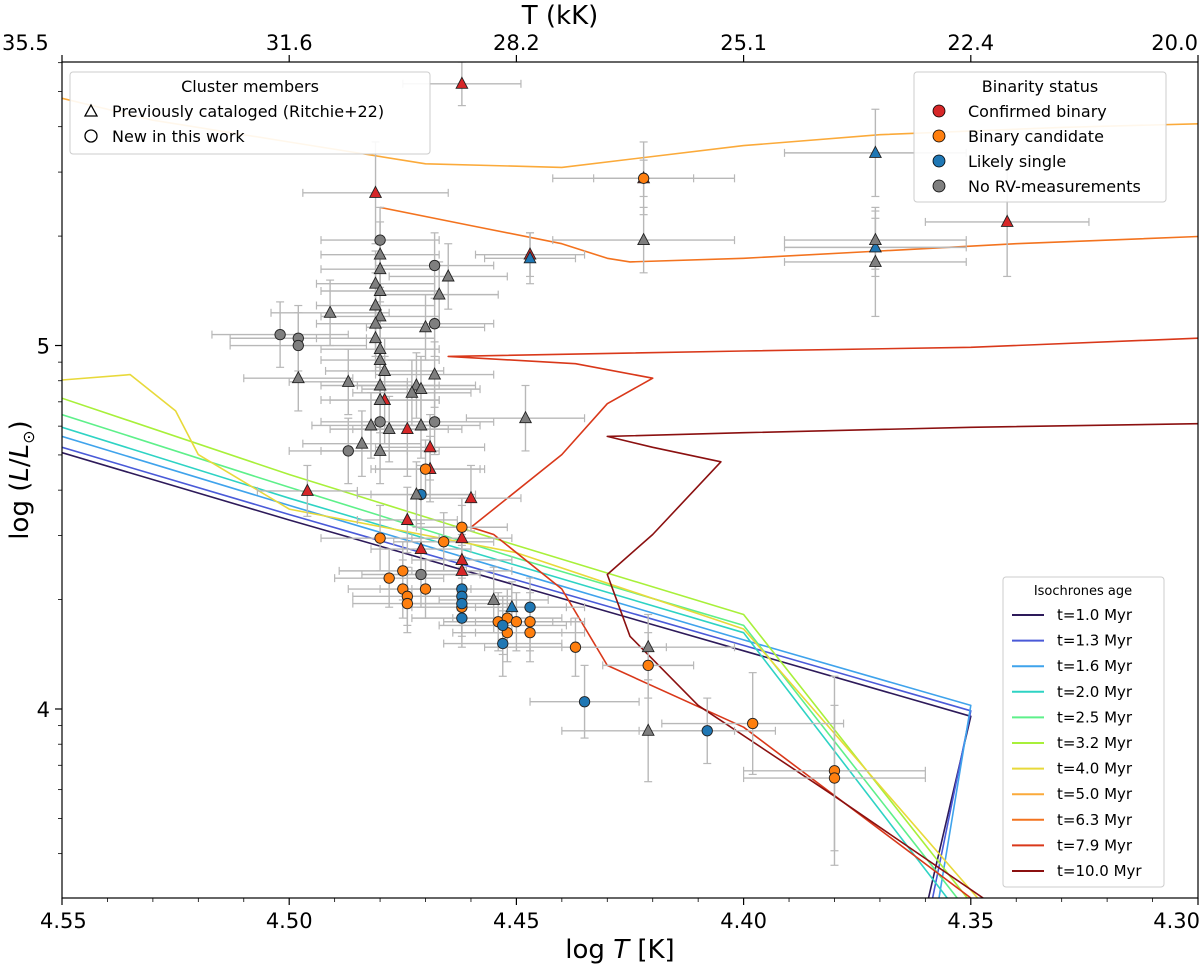 The image size is (1200, 968). I want to click on x-tick-label: 4.35, so click(970, 921).